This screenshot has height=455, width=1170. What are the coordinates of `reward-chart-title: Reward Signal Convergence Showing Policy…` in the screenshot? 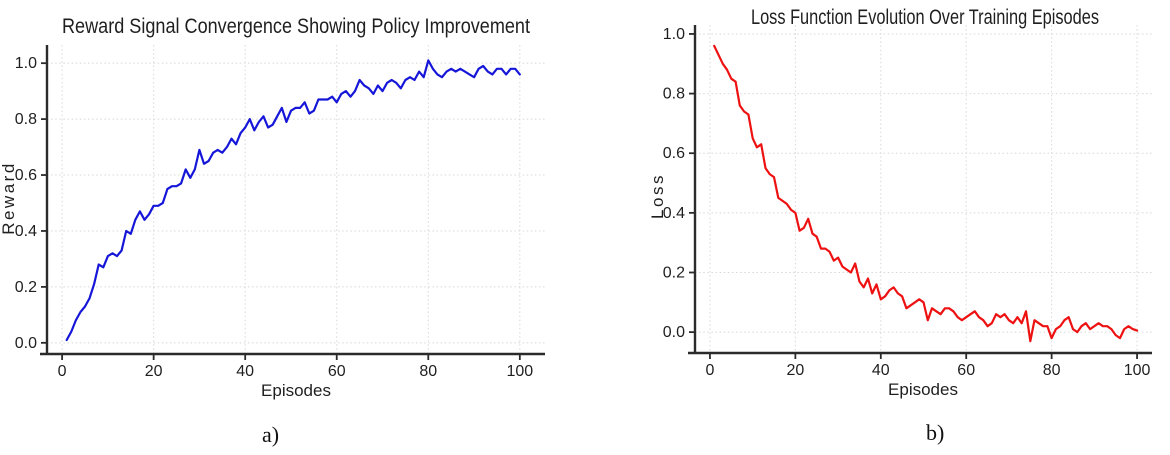 It's located at (296, 26).